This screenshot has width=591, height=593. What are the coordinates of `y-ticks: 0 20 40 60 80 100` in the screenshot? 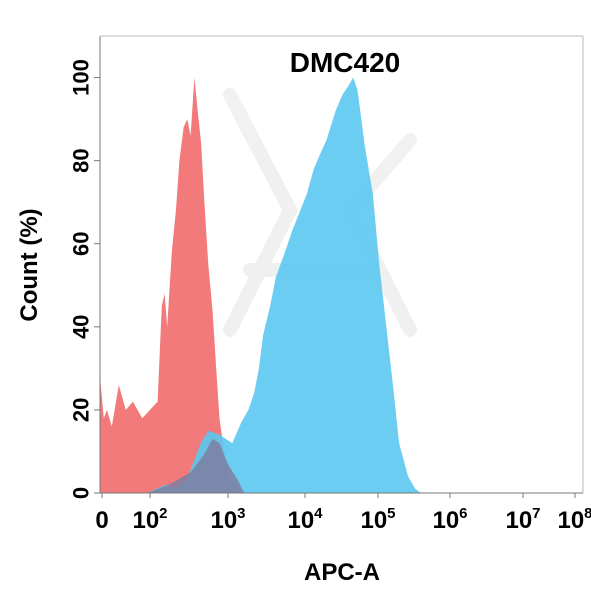 It's located at (84, 279).